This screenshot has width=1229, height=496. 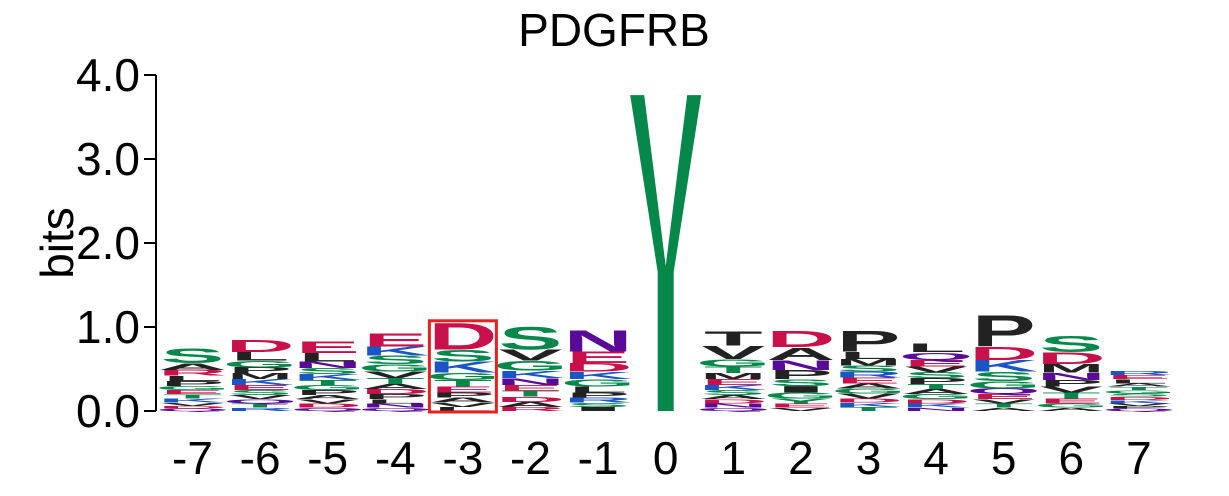 I want to click on y-tick-label: 1.0, so click(x=108, y=327).